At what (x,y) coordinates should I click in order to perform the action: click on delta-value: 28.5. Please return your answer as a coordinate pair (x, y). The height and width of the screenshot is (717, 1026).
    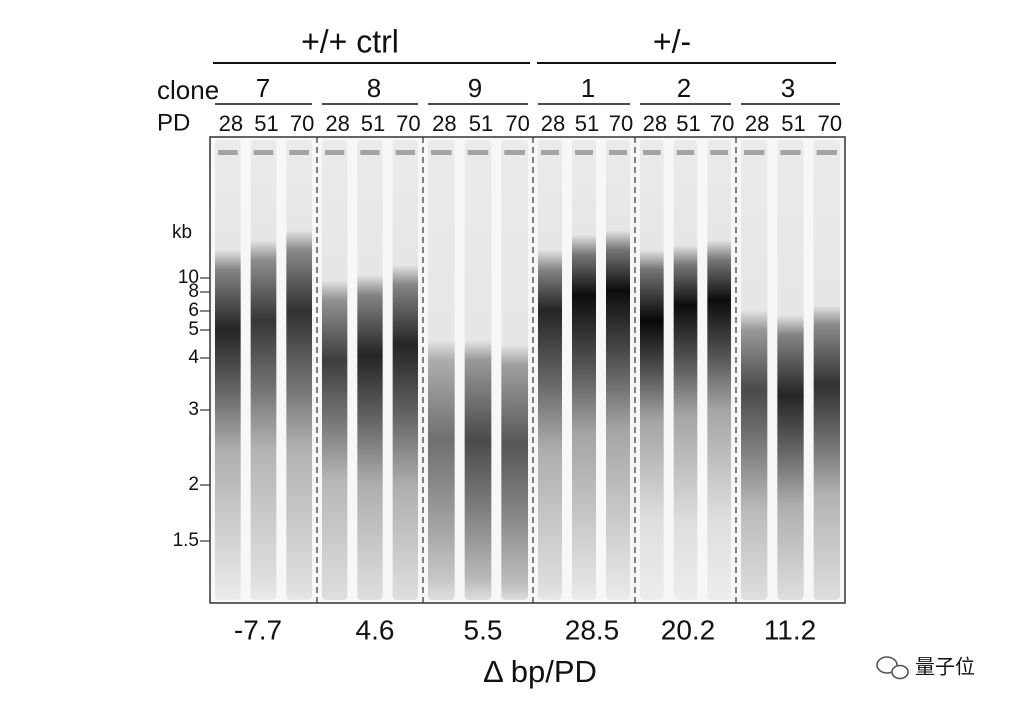
    Looking at the image, I should click on (592, 629).